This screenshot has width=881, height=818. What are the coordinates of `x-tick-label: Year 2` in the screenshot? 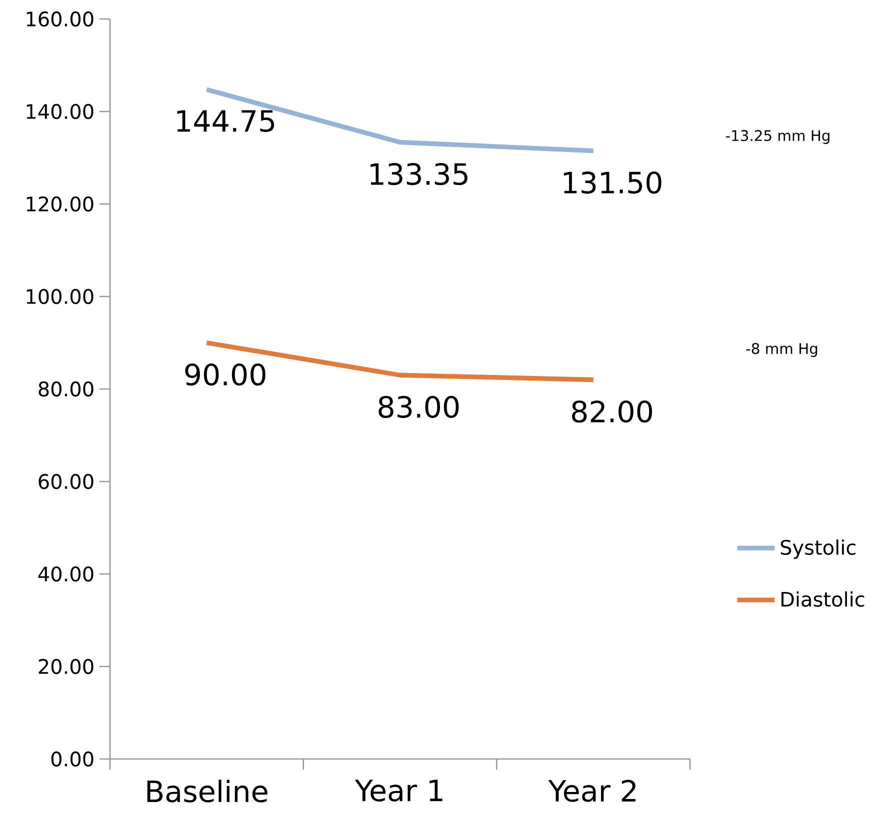 It's located at (592, 791).